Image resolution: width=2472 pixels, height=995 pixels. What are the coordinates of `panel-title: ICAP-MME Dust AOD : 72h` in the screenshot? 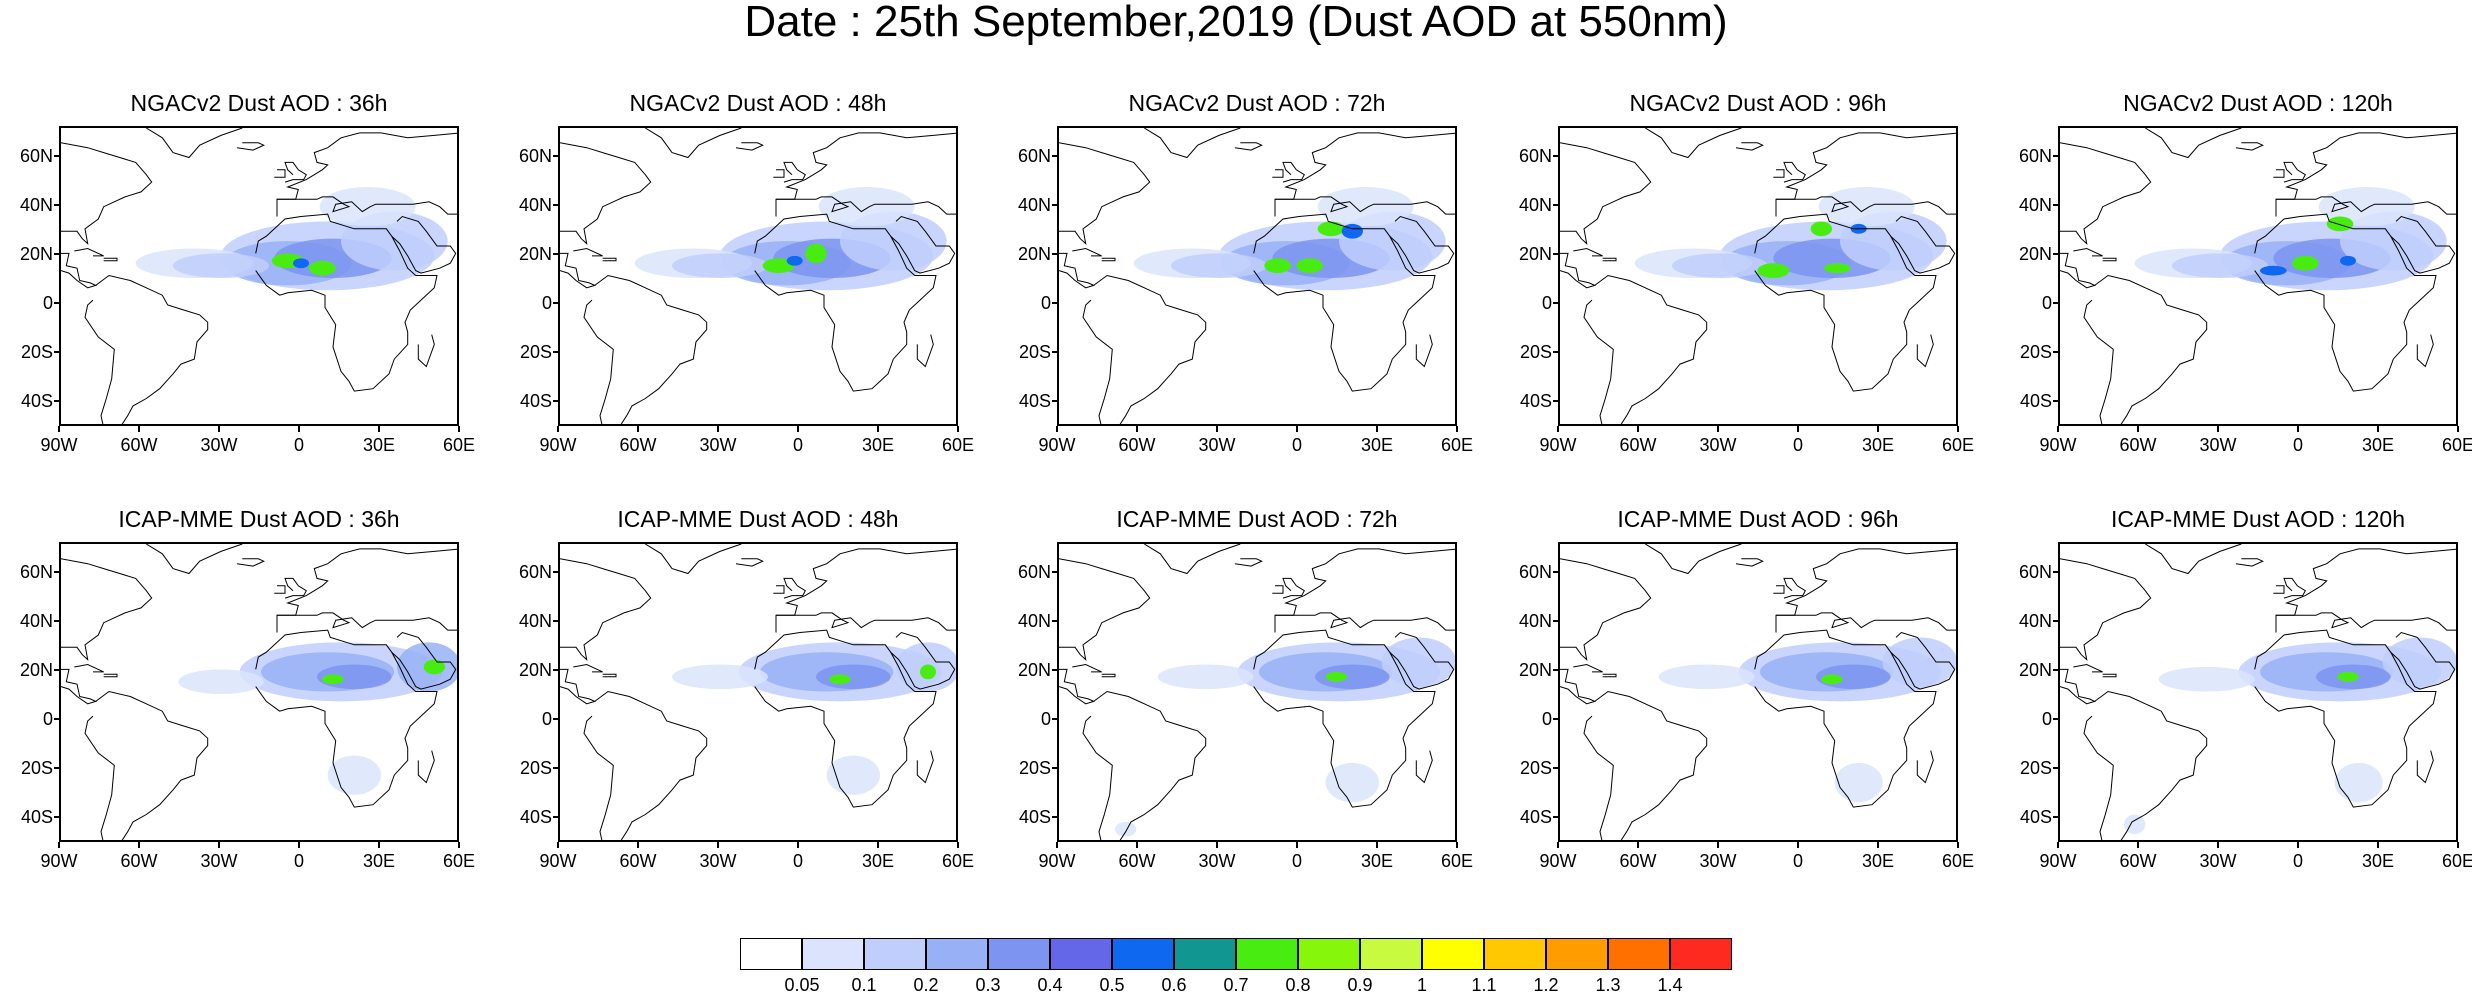 It's located at (1257, 519).